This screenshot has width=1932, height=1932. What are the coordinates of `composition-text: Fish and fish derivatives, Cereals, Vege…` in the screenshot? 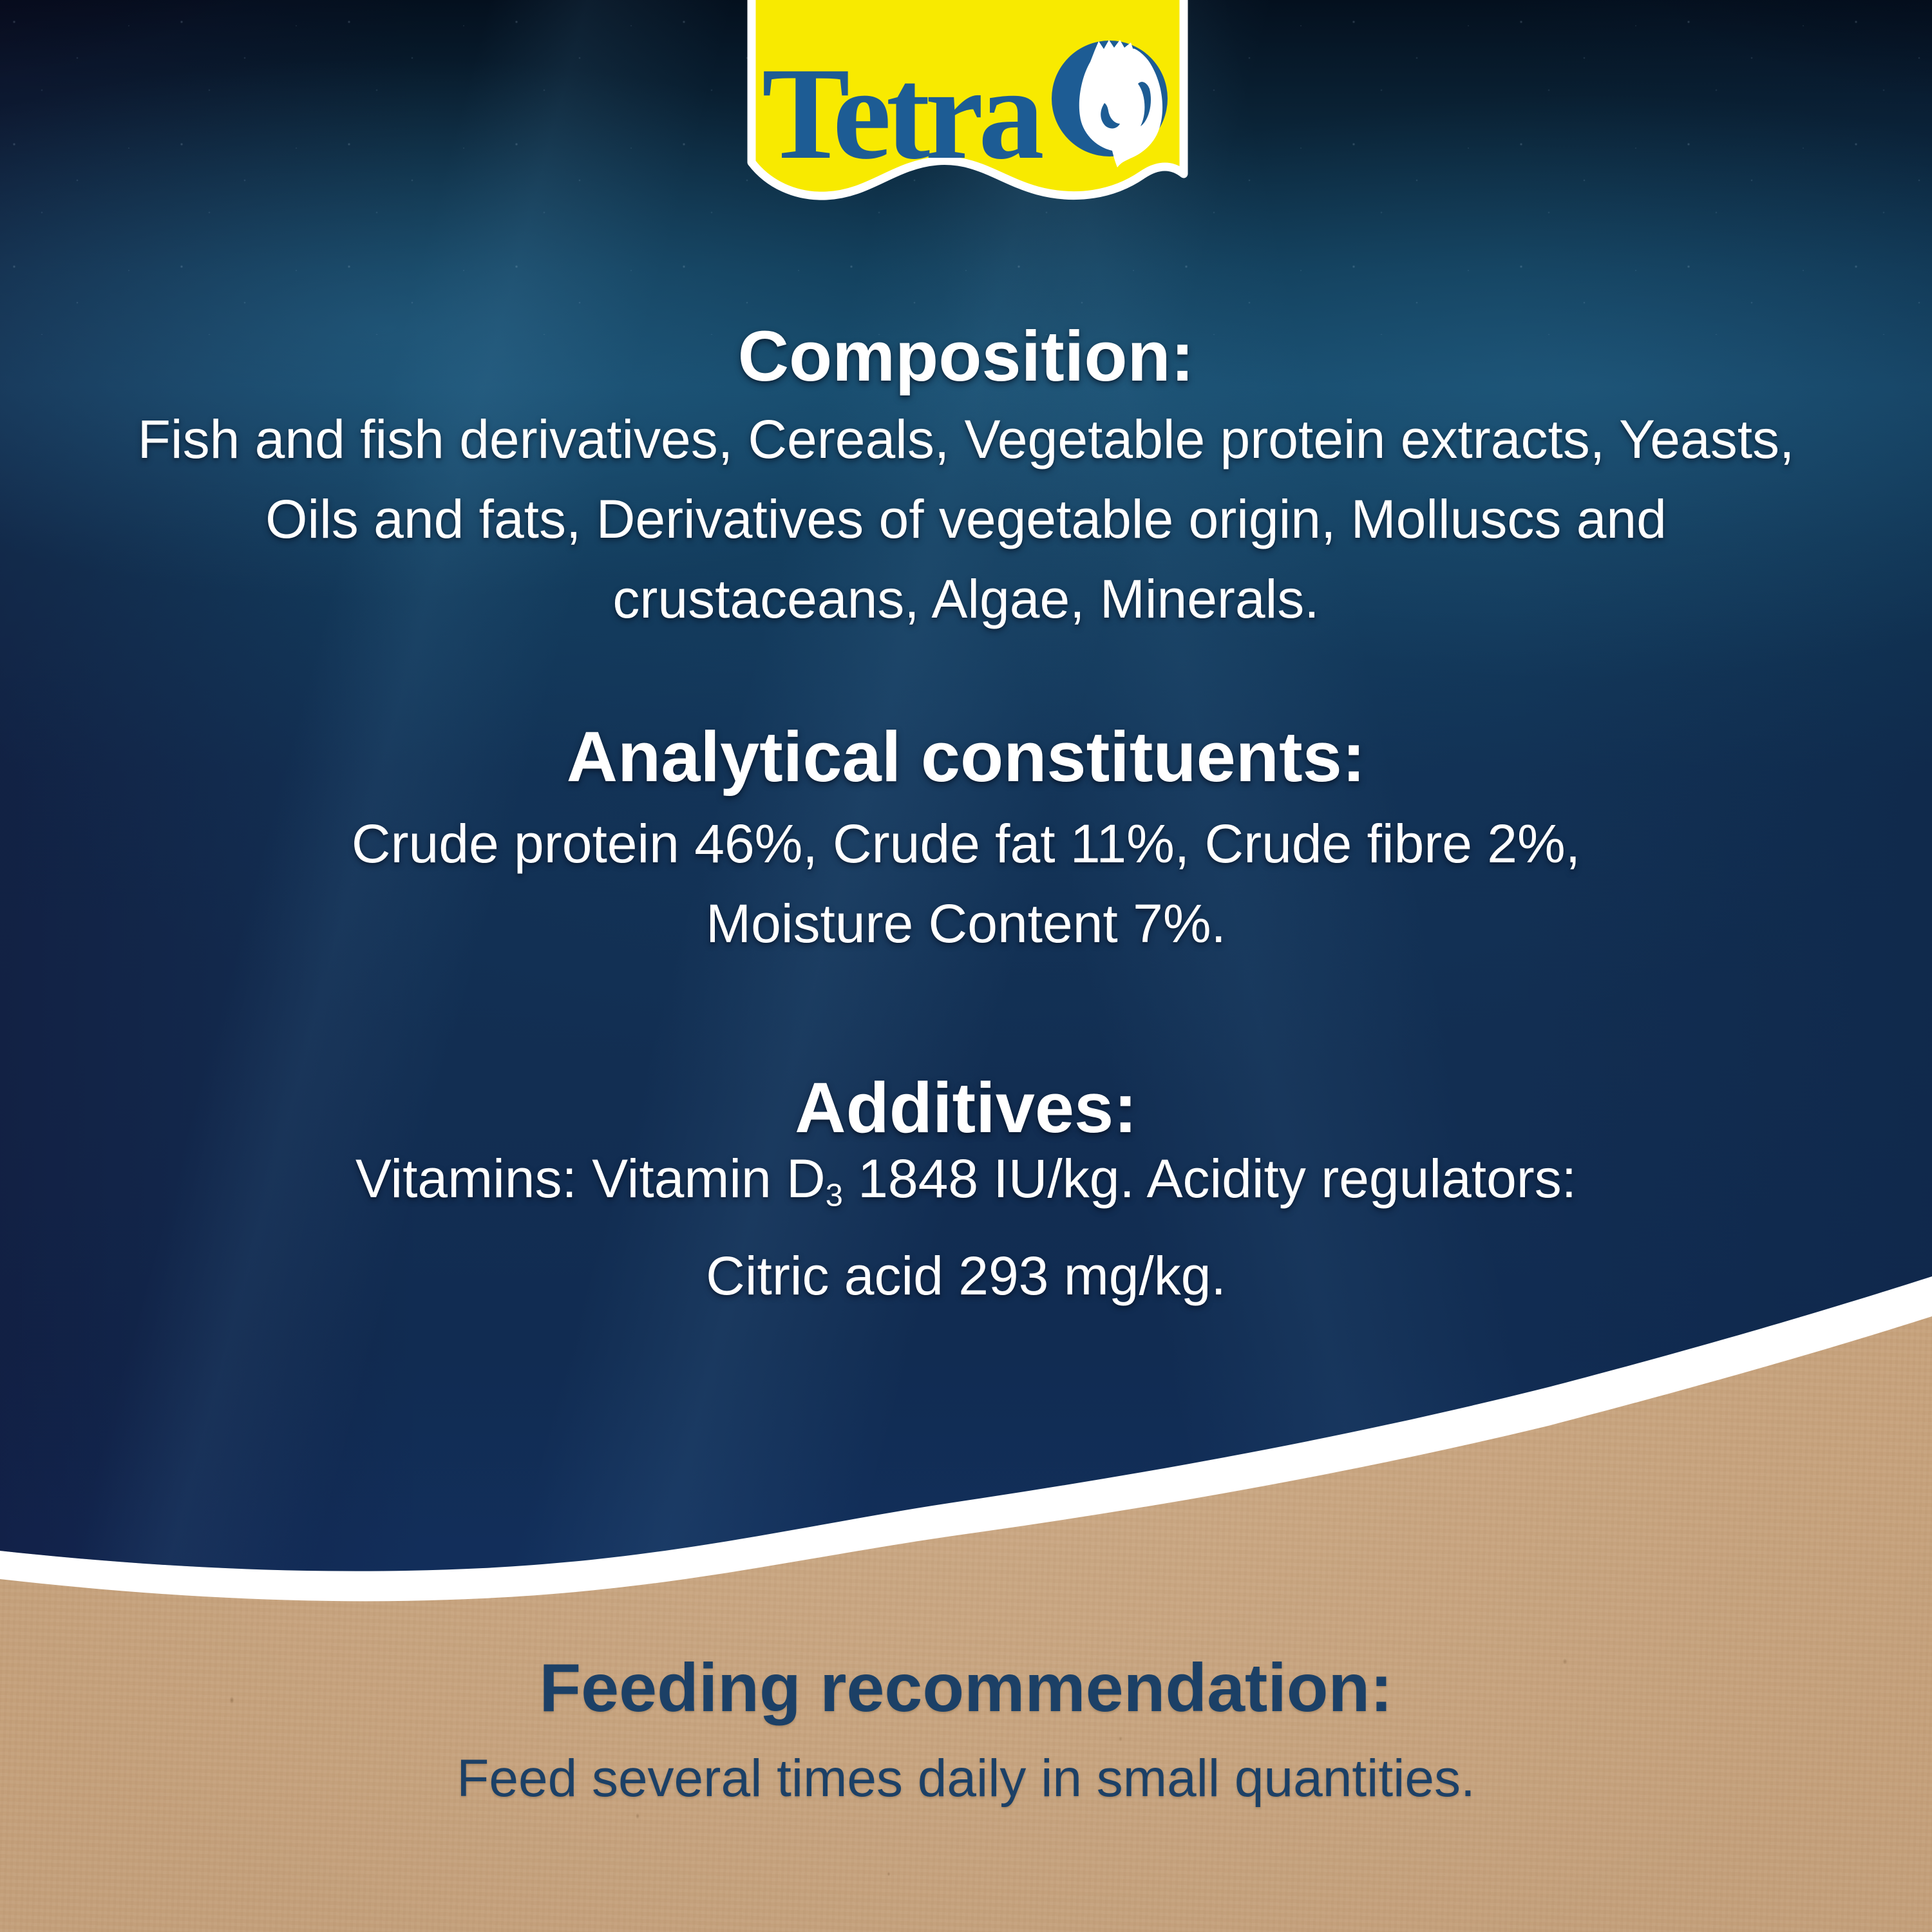 It's located at (966, 519).